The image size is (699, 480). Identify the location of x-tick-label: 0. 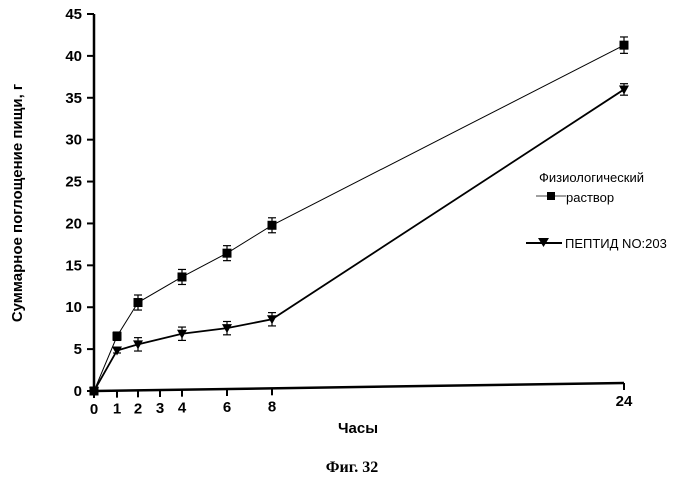
(94, 409).